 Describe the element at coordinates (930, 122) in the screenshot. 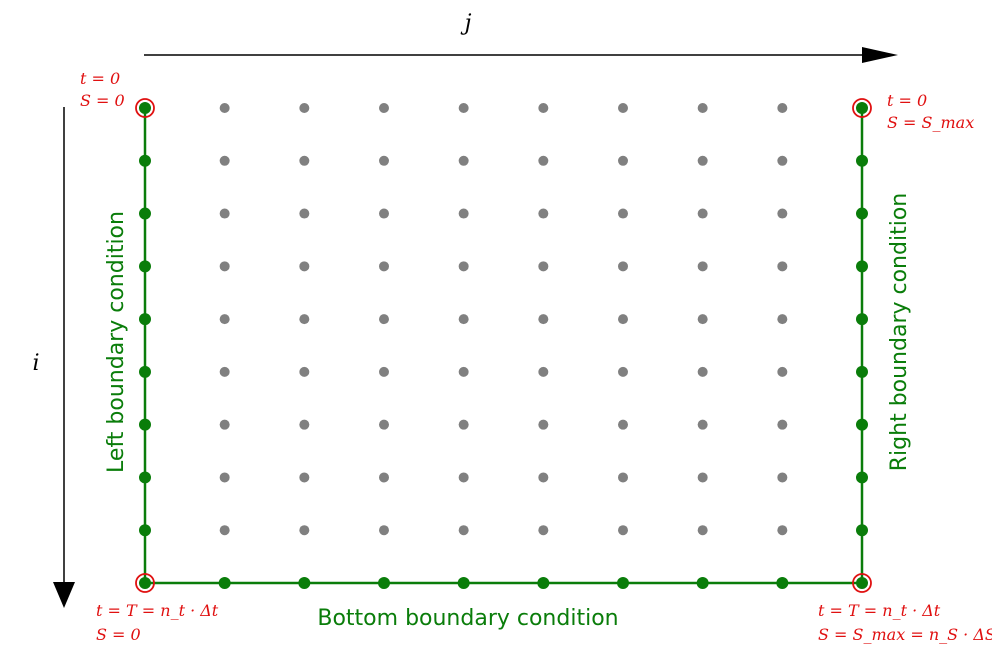

I see `corner-top-right-line2: S = S_max` at that location.